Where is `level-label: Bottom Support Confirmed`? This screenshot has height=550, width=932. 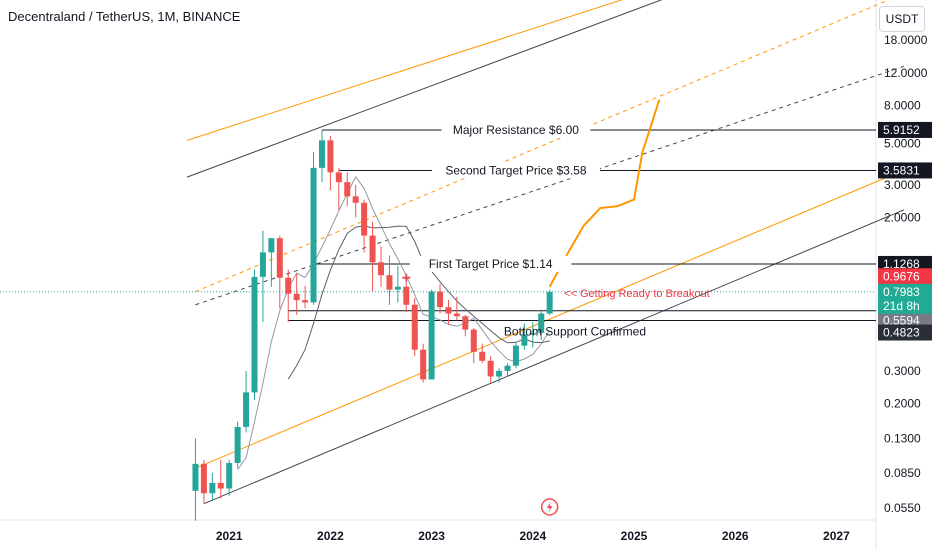 level-label: Bottom Support Confirmed is located at coordinates (575, 332).